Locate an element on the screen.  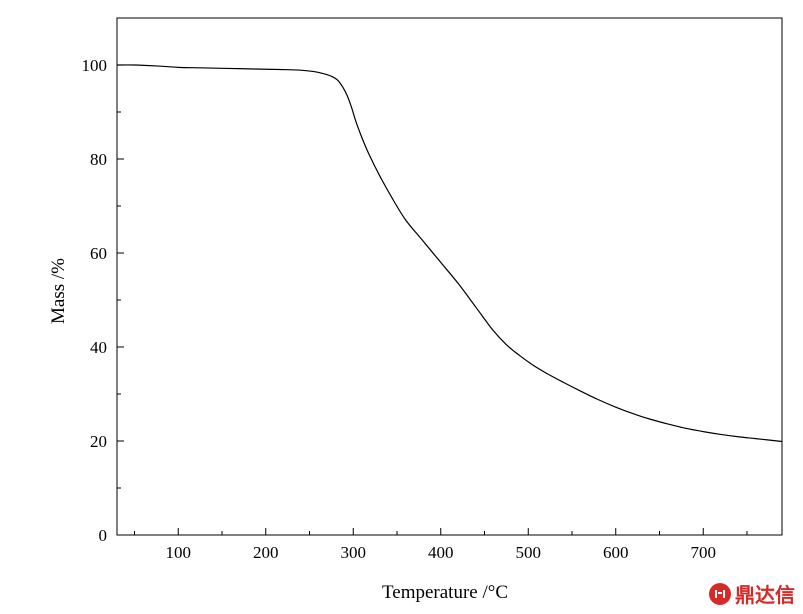
y-axis-tick-labels: 0 20 40 60 80 100 is located at coordinates (95, 300).